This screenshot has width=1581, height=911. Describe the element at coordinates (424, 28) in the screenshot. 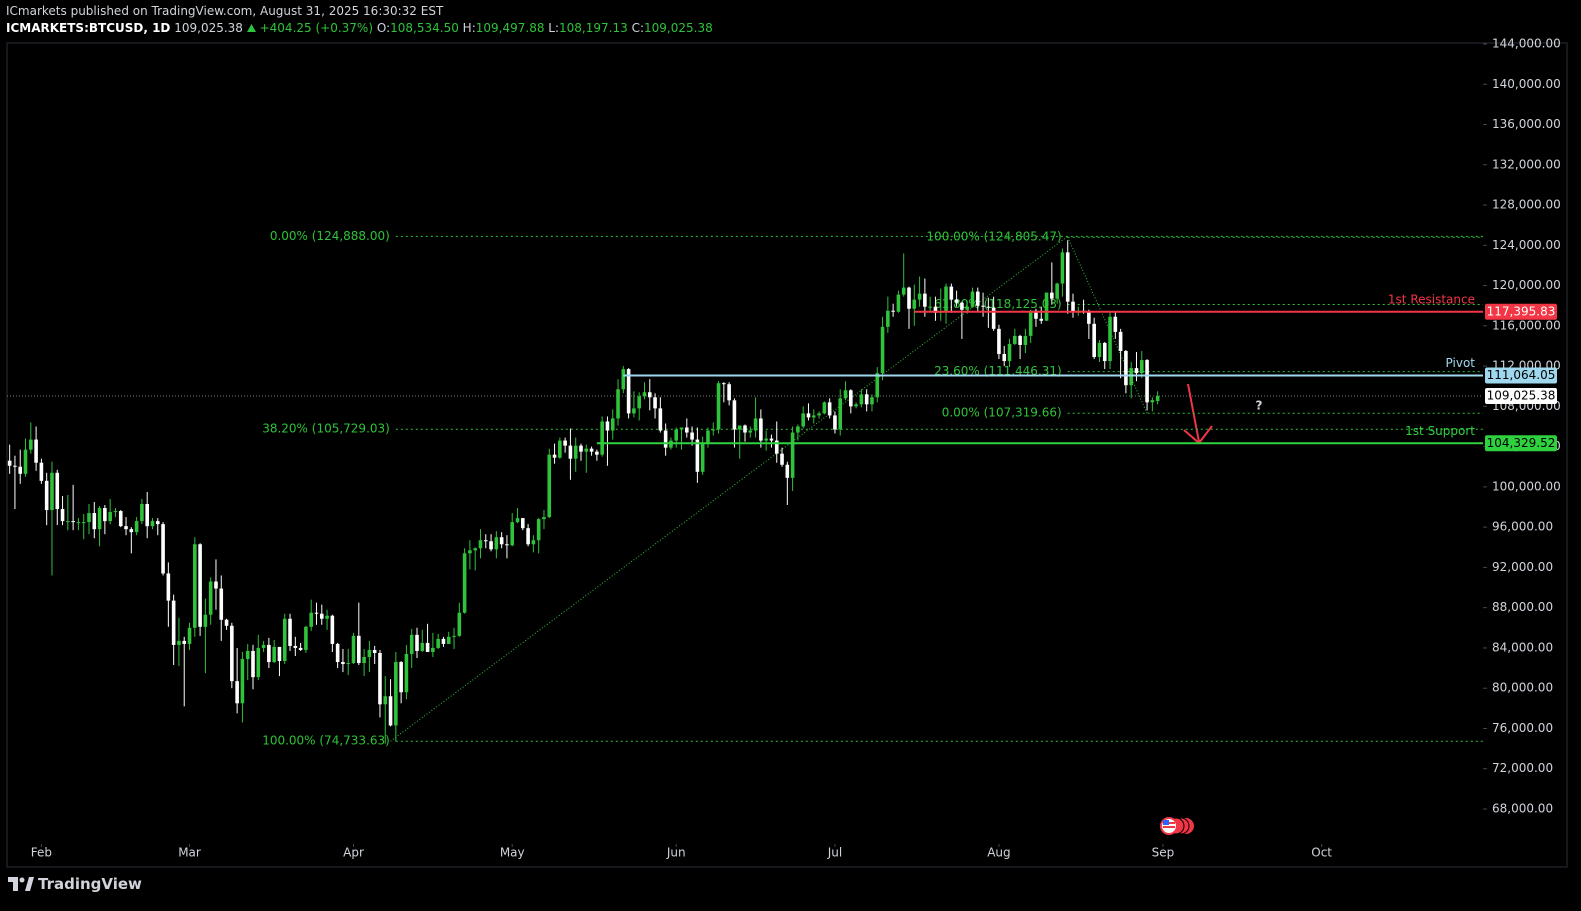

I see `o-value: 108,534.50` at that location.